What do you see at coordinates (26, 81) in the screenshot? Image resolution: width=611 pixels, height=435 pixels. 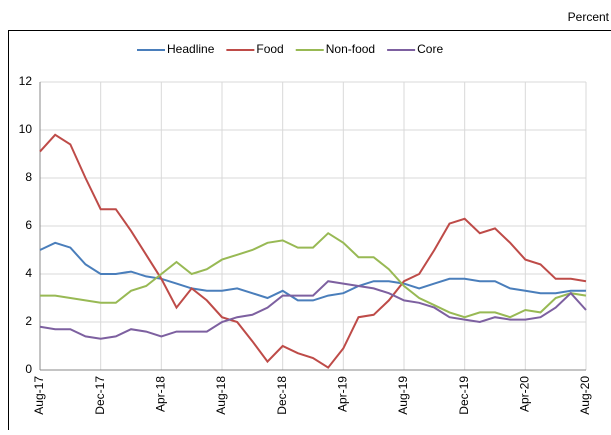 I see `y-tick-label: 12` at bounding box center [26, 81].